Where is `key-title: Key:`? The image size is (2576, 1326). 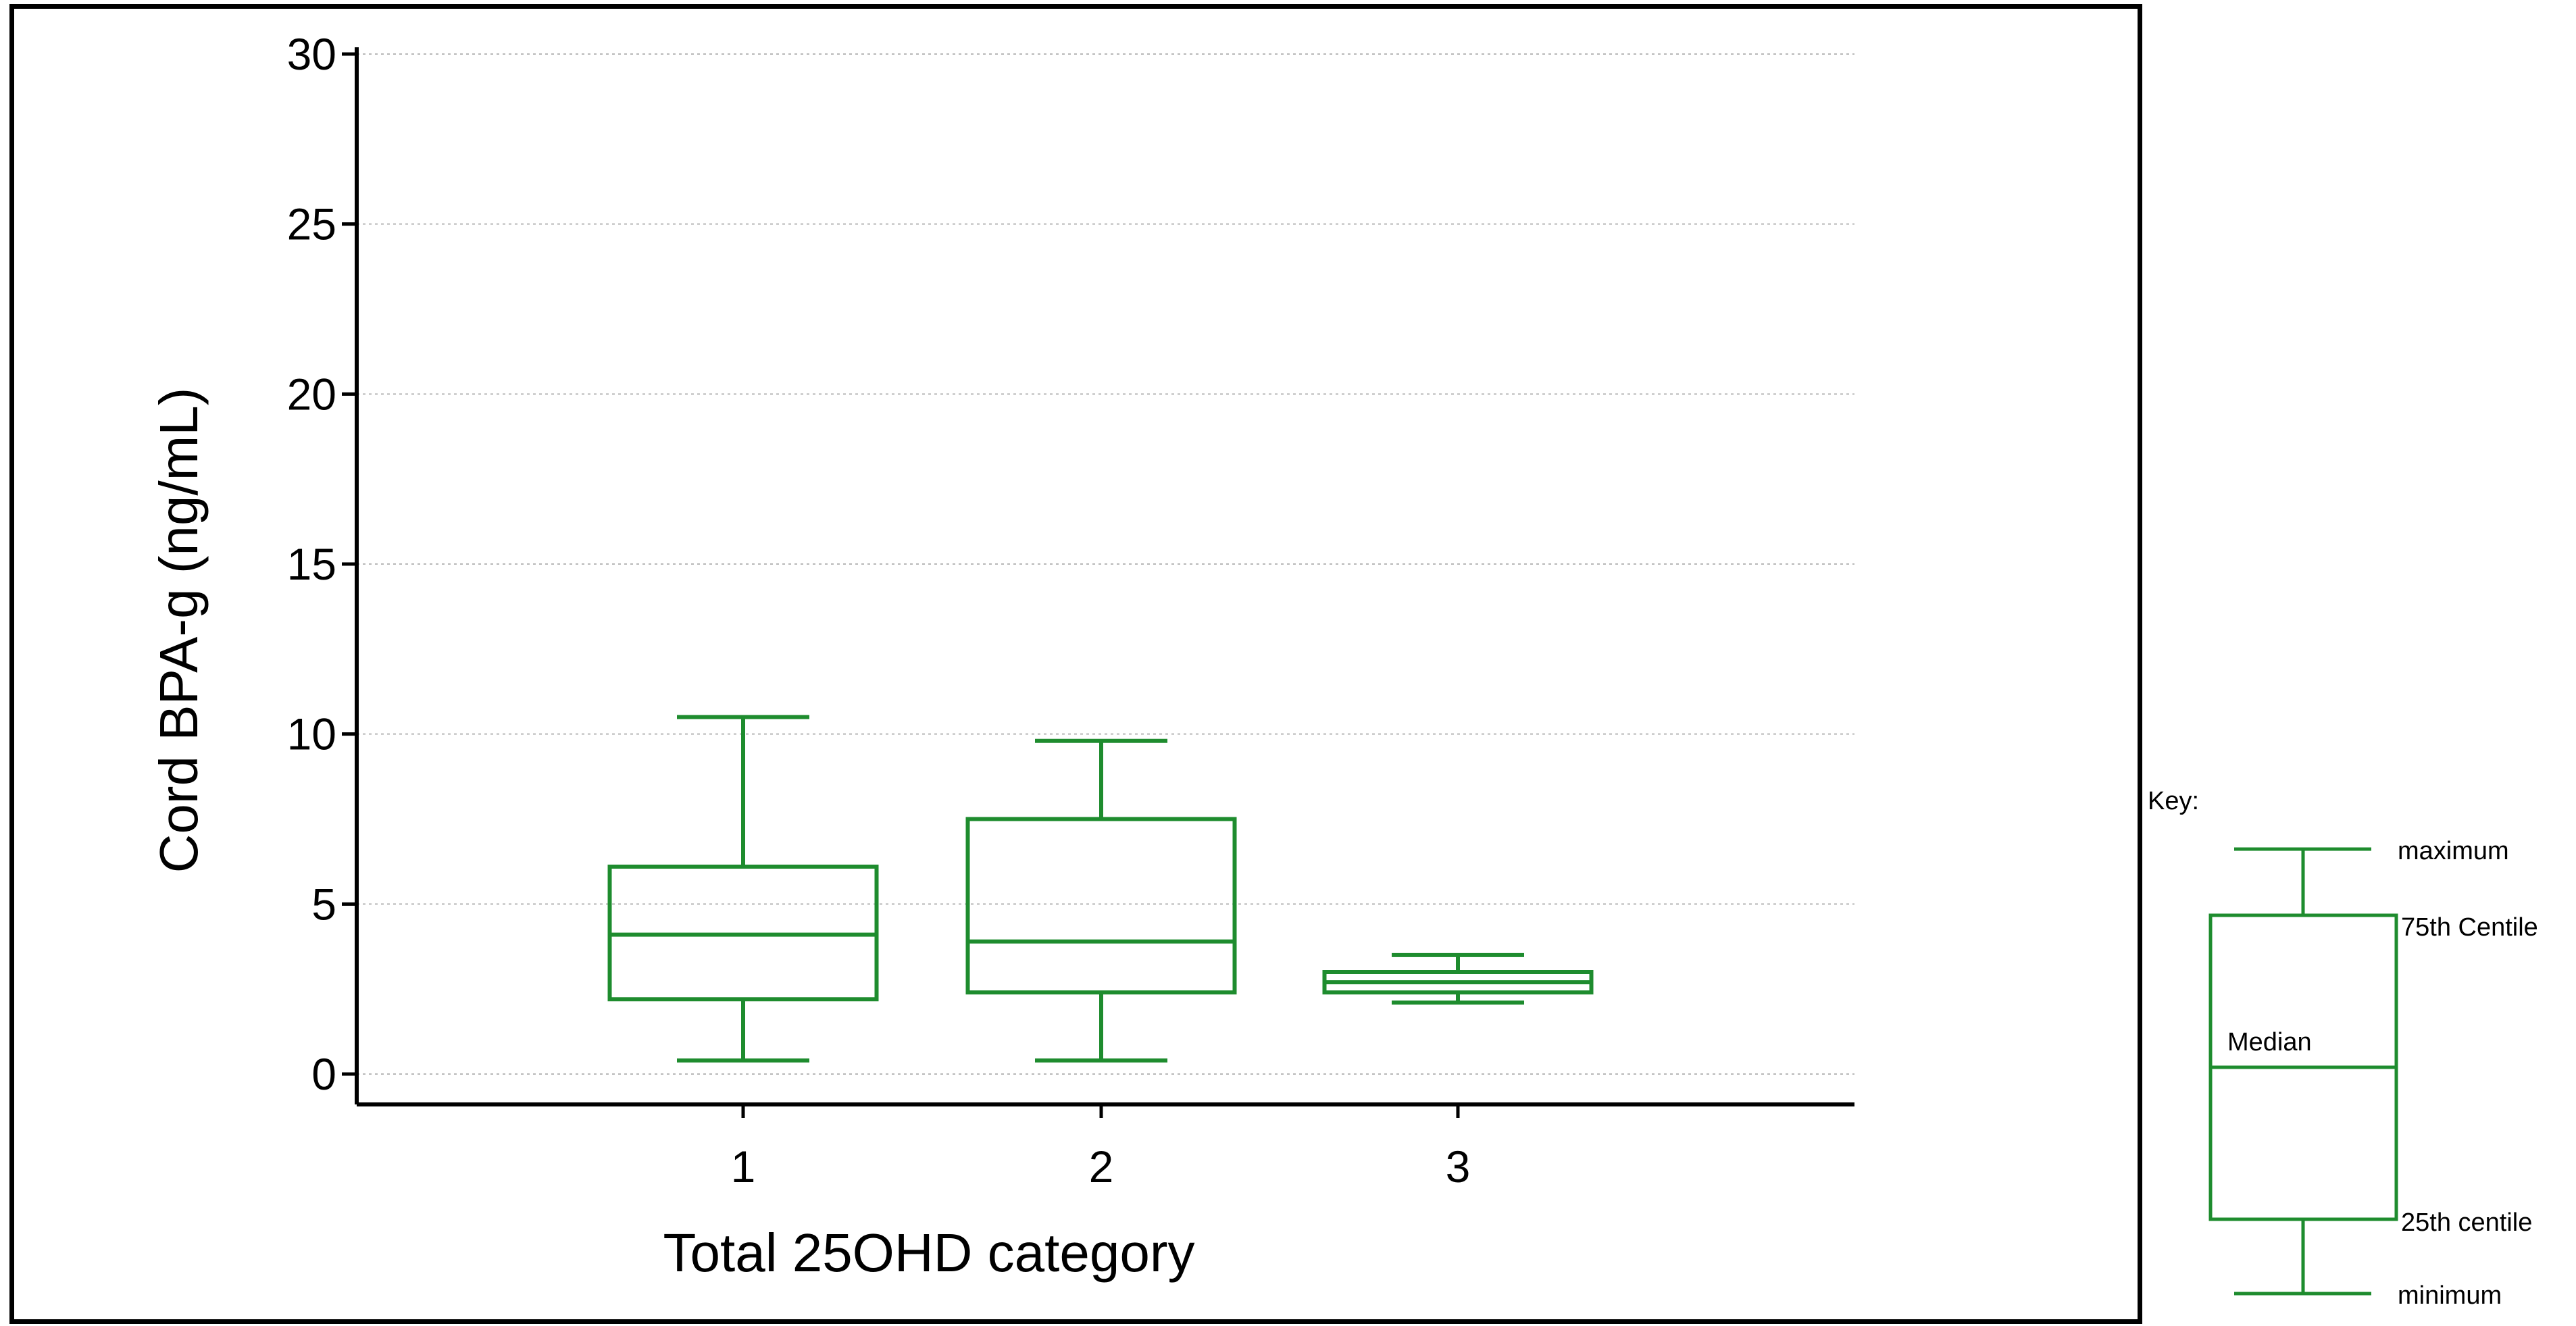 key-title: Key: is located at coordinates (2173, 801).